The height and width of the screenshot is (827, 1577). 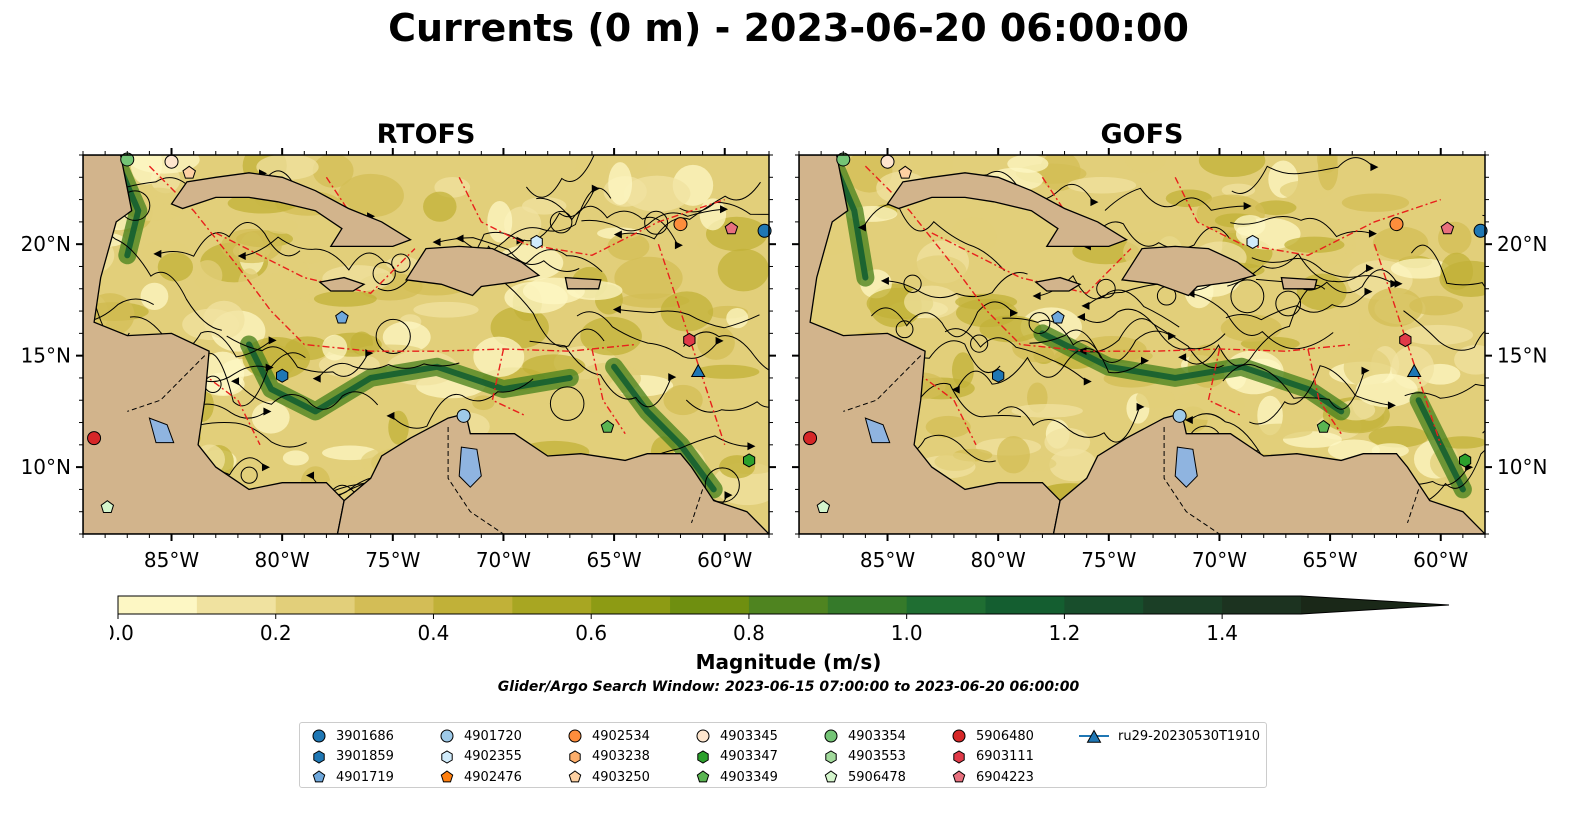 What do you see at coordinates (1192, 372) in the screenshot?
I see `current-core` at bounding box center [1192, 372].